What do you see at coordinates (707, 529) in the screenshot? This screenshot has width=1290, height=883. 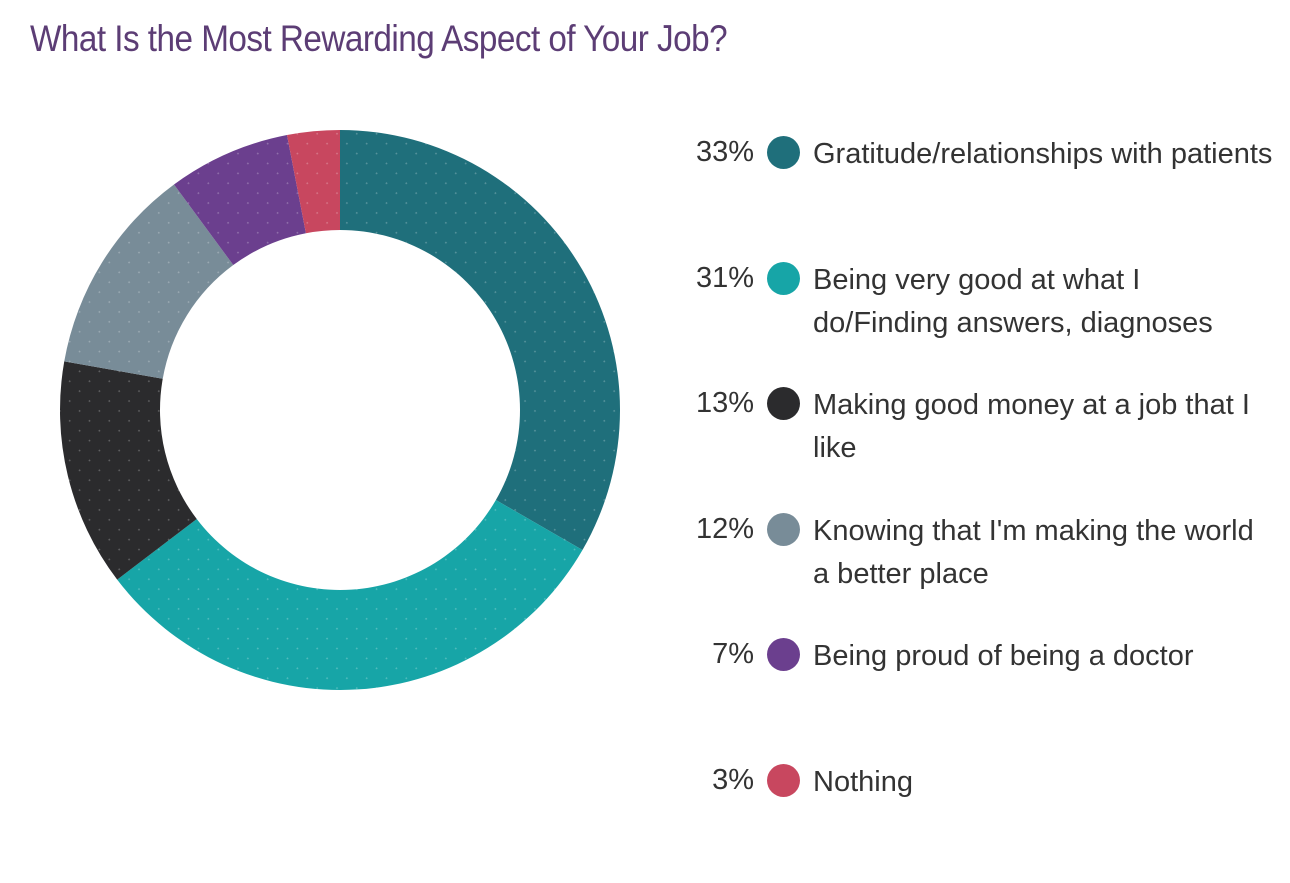 I see `legend-percentage: 12%` at bounding box center [707, 529].